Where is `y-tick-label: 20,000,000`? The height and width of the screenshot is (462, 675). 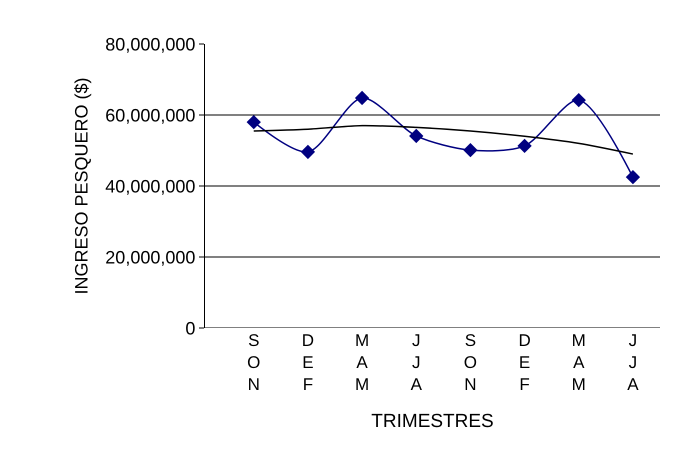 y-tick-label: 20,000,000 is located at coordinates (150, 257).